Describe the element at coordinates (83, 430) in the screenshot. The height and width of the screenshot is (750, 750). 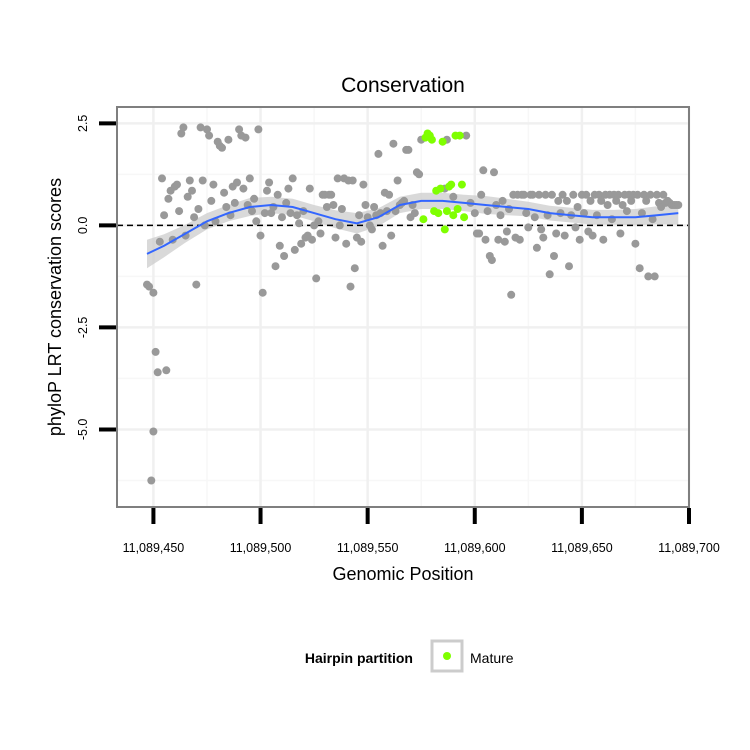
I see `y-tick-label: -5.0` at that location.